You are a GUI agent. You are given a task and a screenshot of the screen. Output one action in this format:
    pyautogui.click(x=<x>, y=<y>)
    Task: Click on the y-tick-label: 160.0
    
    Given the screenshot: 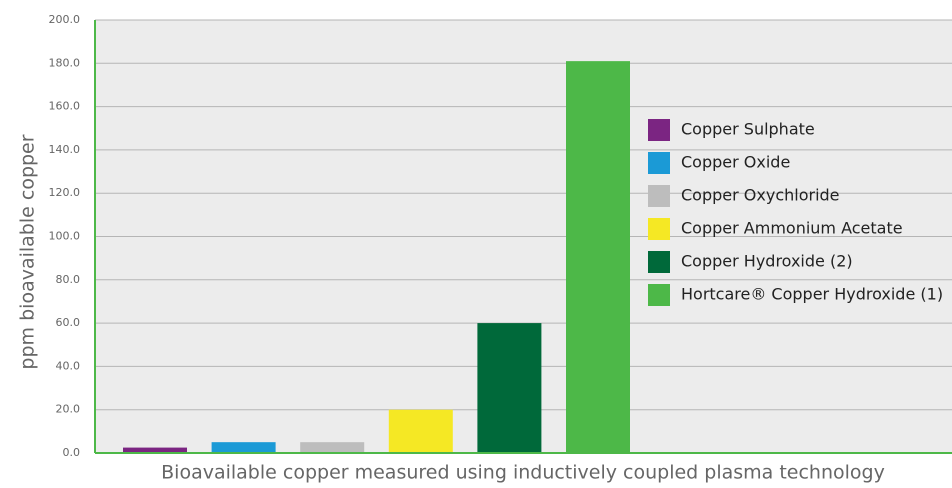 What is the action you would take?
    pyautogui.click(x=65, y=106)
    